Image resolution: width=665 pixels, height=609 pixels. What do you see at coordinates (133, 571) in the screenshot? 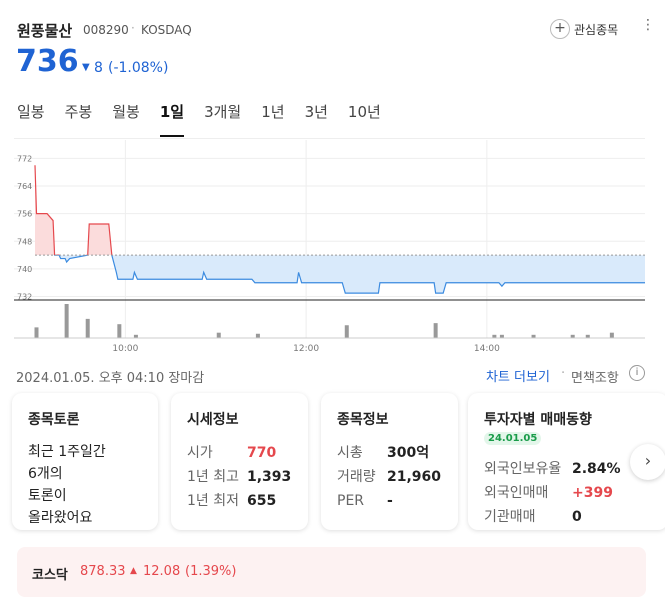
I see `up-arrow: ▲` at bounding box center [133, 571].